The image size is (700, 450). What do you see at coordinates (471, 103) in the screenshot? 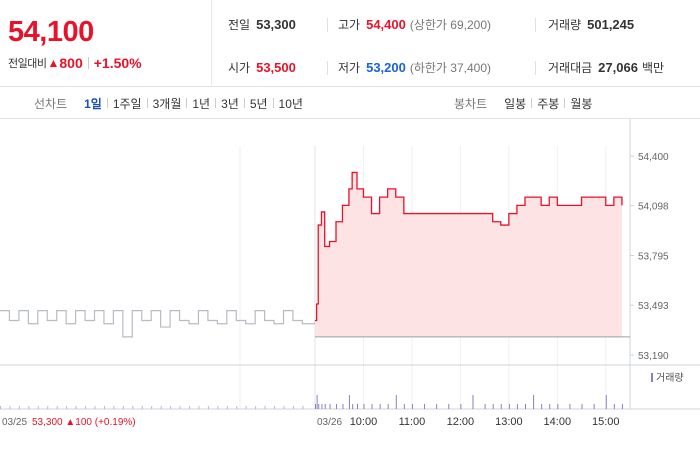
I see `candle-chart-title: 봉차트` at bounding box center [471, 103].